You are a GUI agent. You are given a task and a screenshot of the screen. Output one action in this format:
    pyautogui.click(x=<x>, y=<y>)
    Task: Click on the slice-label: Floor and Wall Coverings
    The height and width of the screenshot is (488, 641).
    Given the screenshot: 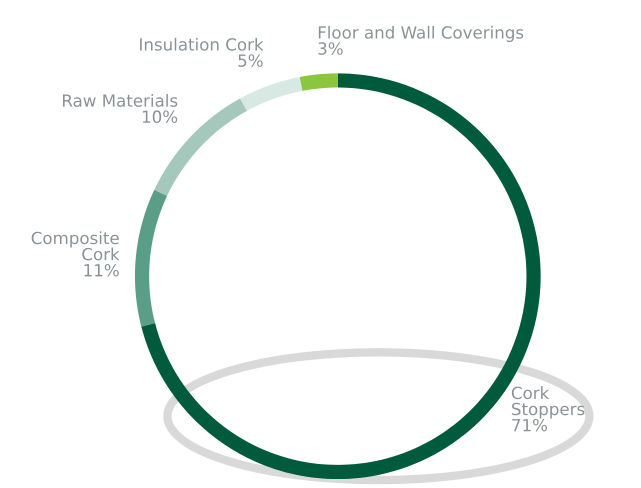 What is the action you would take?
    pyautogui.click(x=421, y=34)
    